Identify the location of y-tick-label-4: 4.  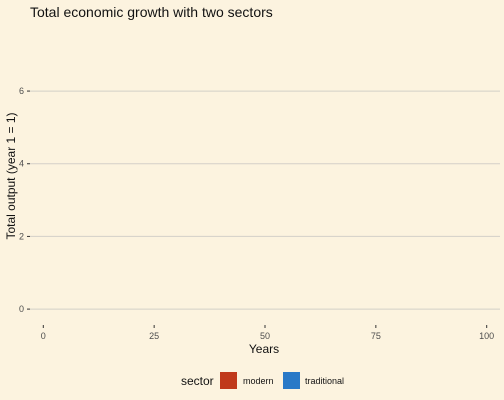
(21, 164).